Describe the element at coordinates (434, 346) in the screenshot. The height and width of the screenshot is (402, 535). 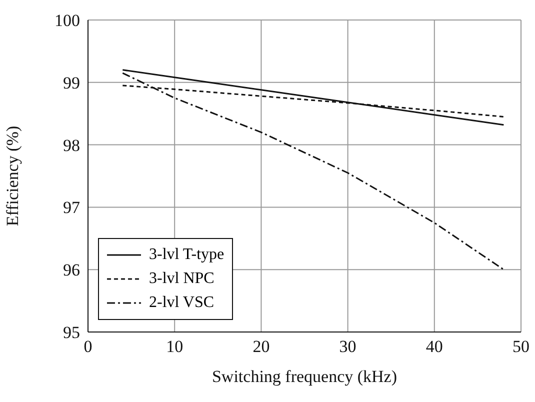
I see `x-tick-label: 40` at that location.